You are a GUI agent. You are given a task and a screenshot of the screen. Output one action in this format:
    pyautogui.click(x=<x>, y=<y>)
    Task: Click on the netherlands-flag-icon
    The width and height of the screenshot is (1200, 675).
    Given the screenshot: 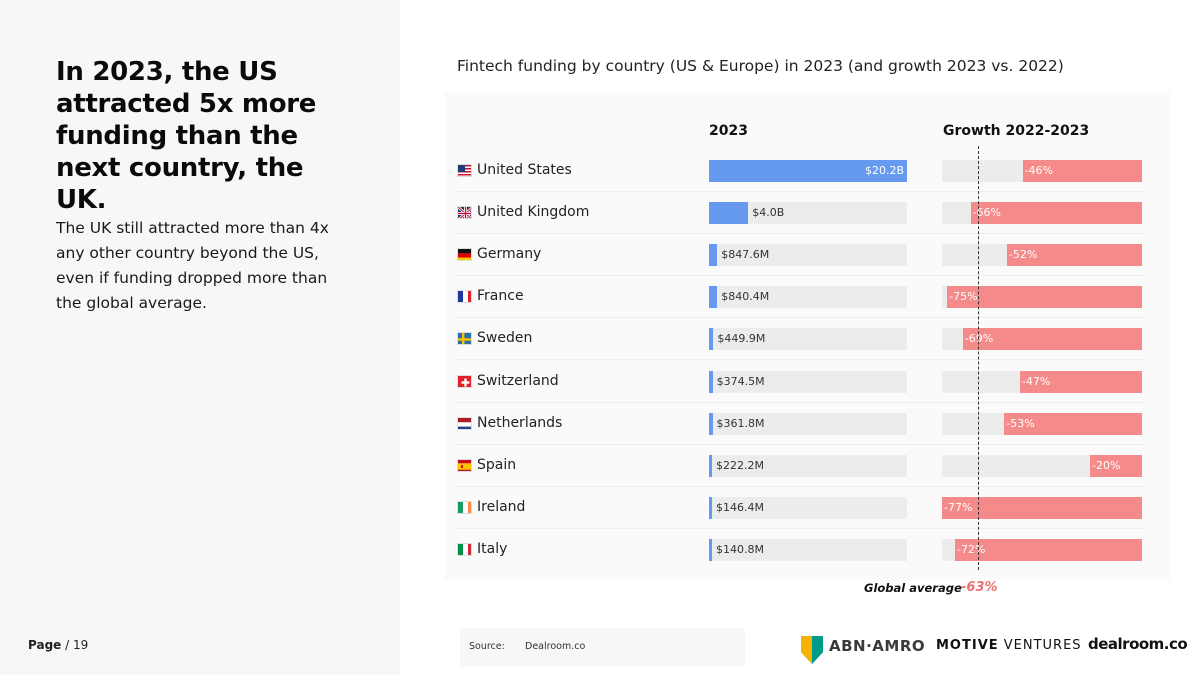 What is the action you would take?
    pyautogui.click(x=464, y=423)
    